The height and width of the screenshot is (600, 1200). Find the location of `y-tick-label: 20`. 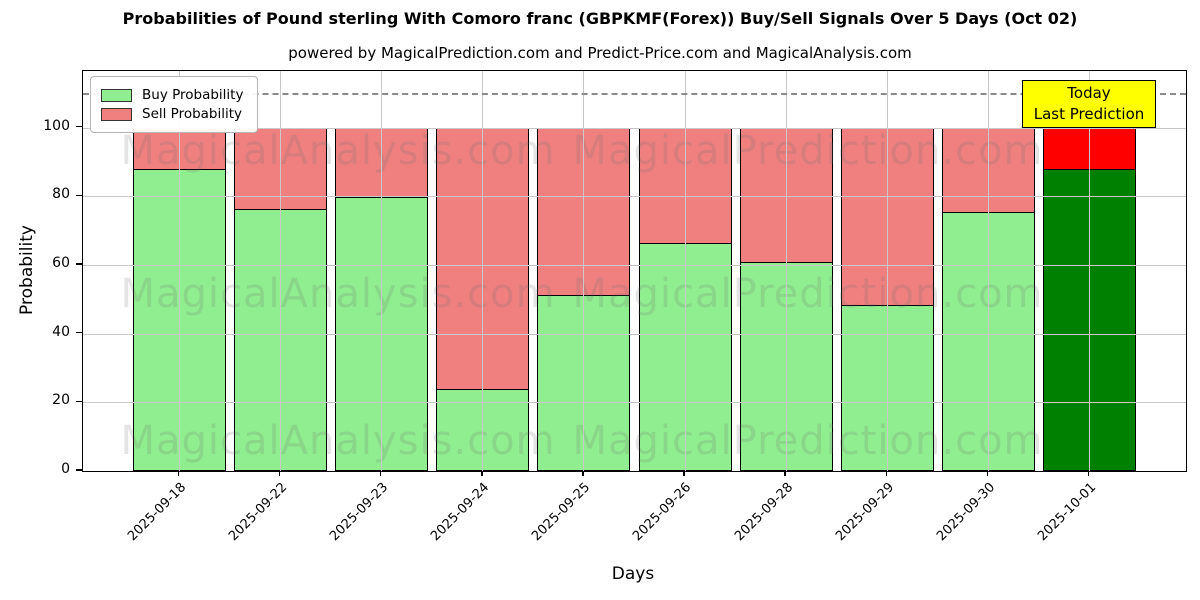

y-tick-label: 20 is located at coordinates (61, 400).